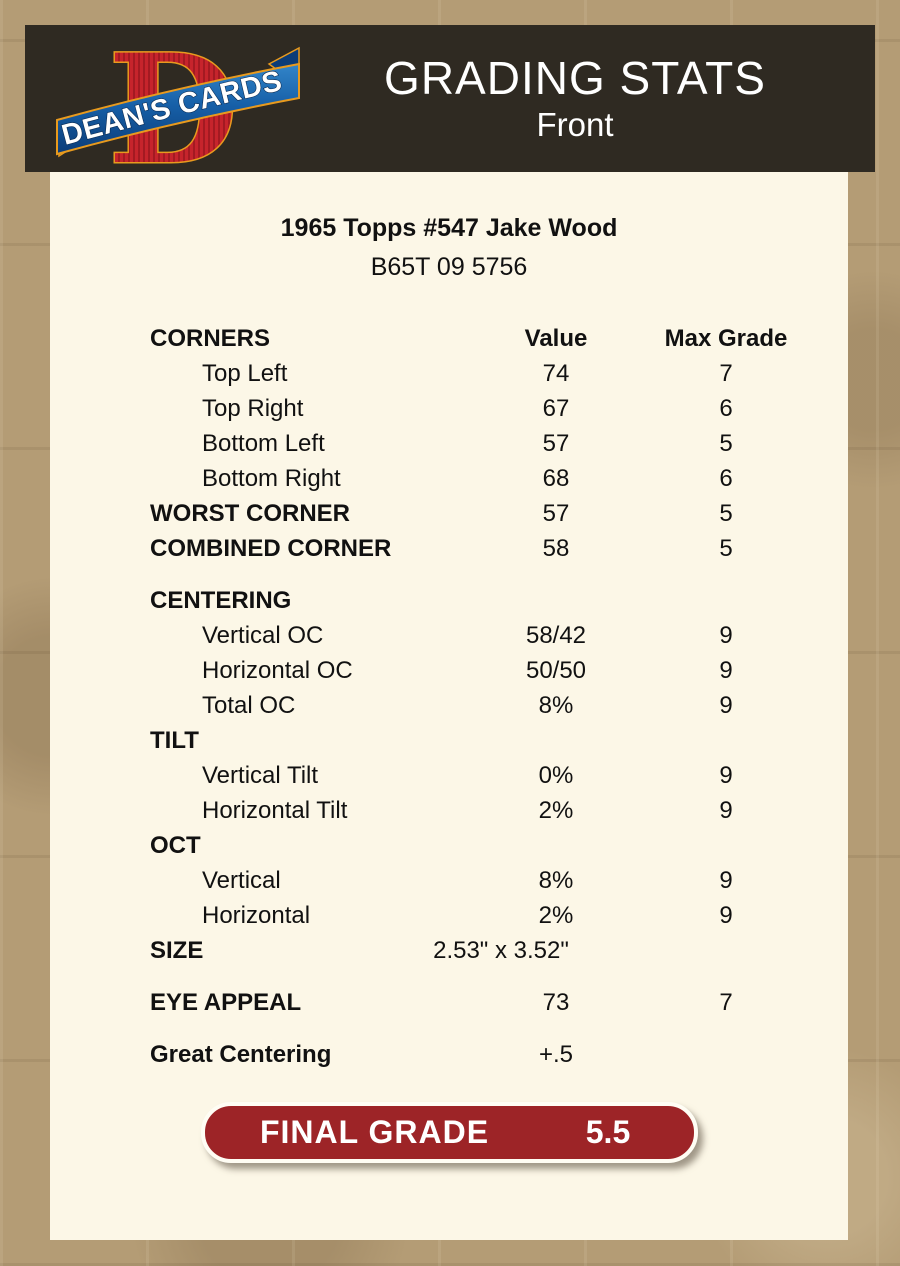 Image resolution: width=900 pixels, height=1266 pixels. Describe the element at coordinates (241, 1054) in the screenshot. I see `row-label: Great Centering` at that location.